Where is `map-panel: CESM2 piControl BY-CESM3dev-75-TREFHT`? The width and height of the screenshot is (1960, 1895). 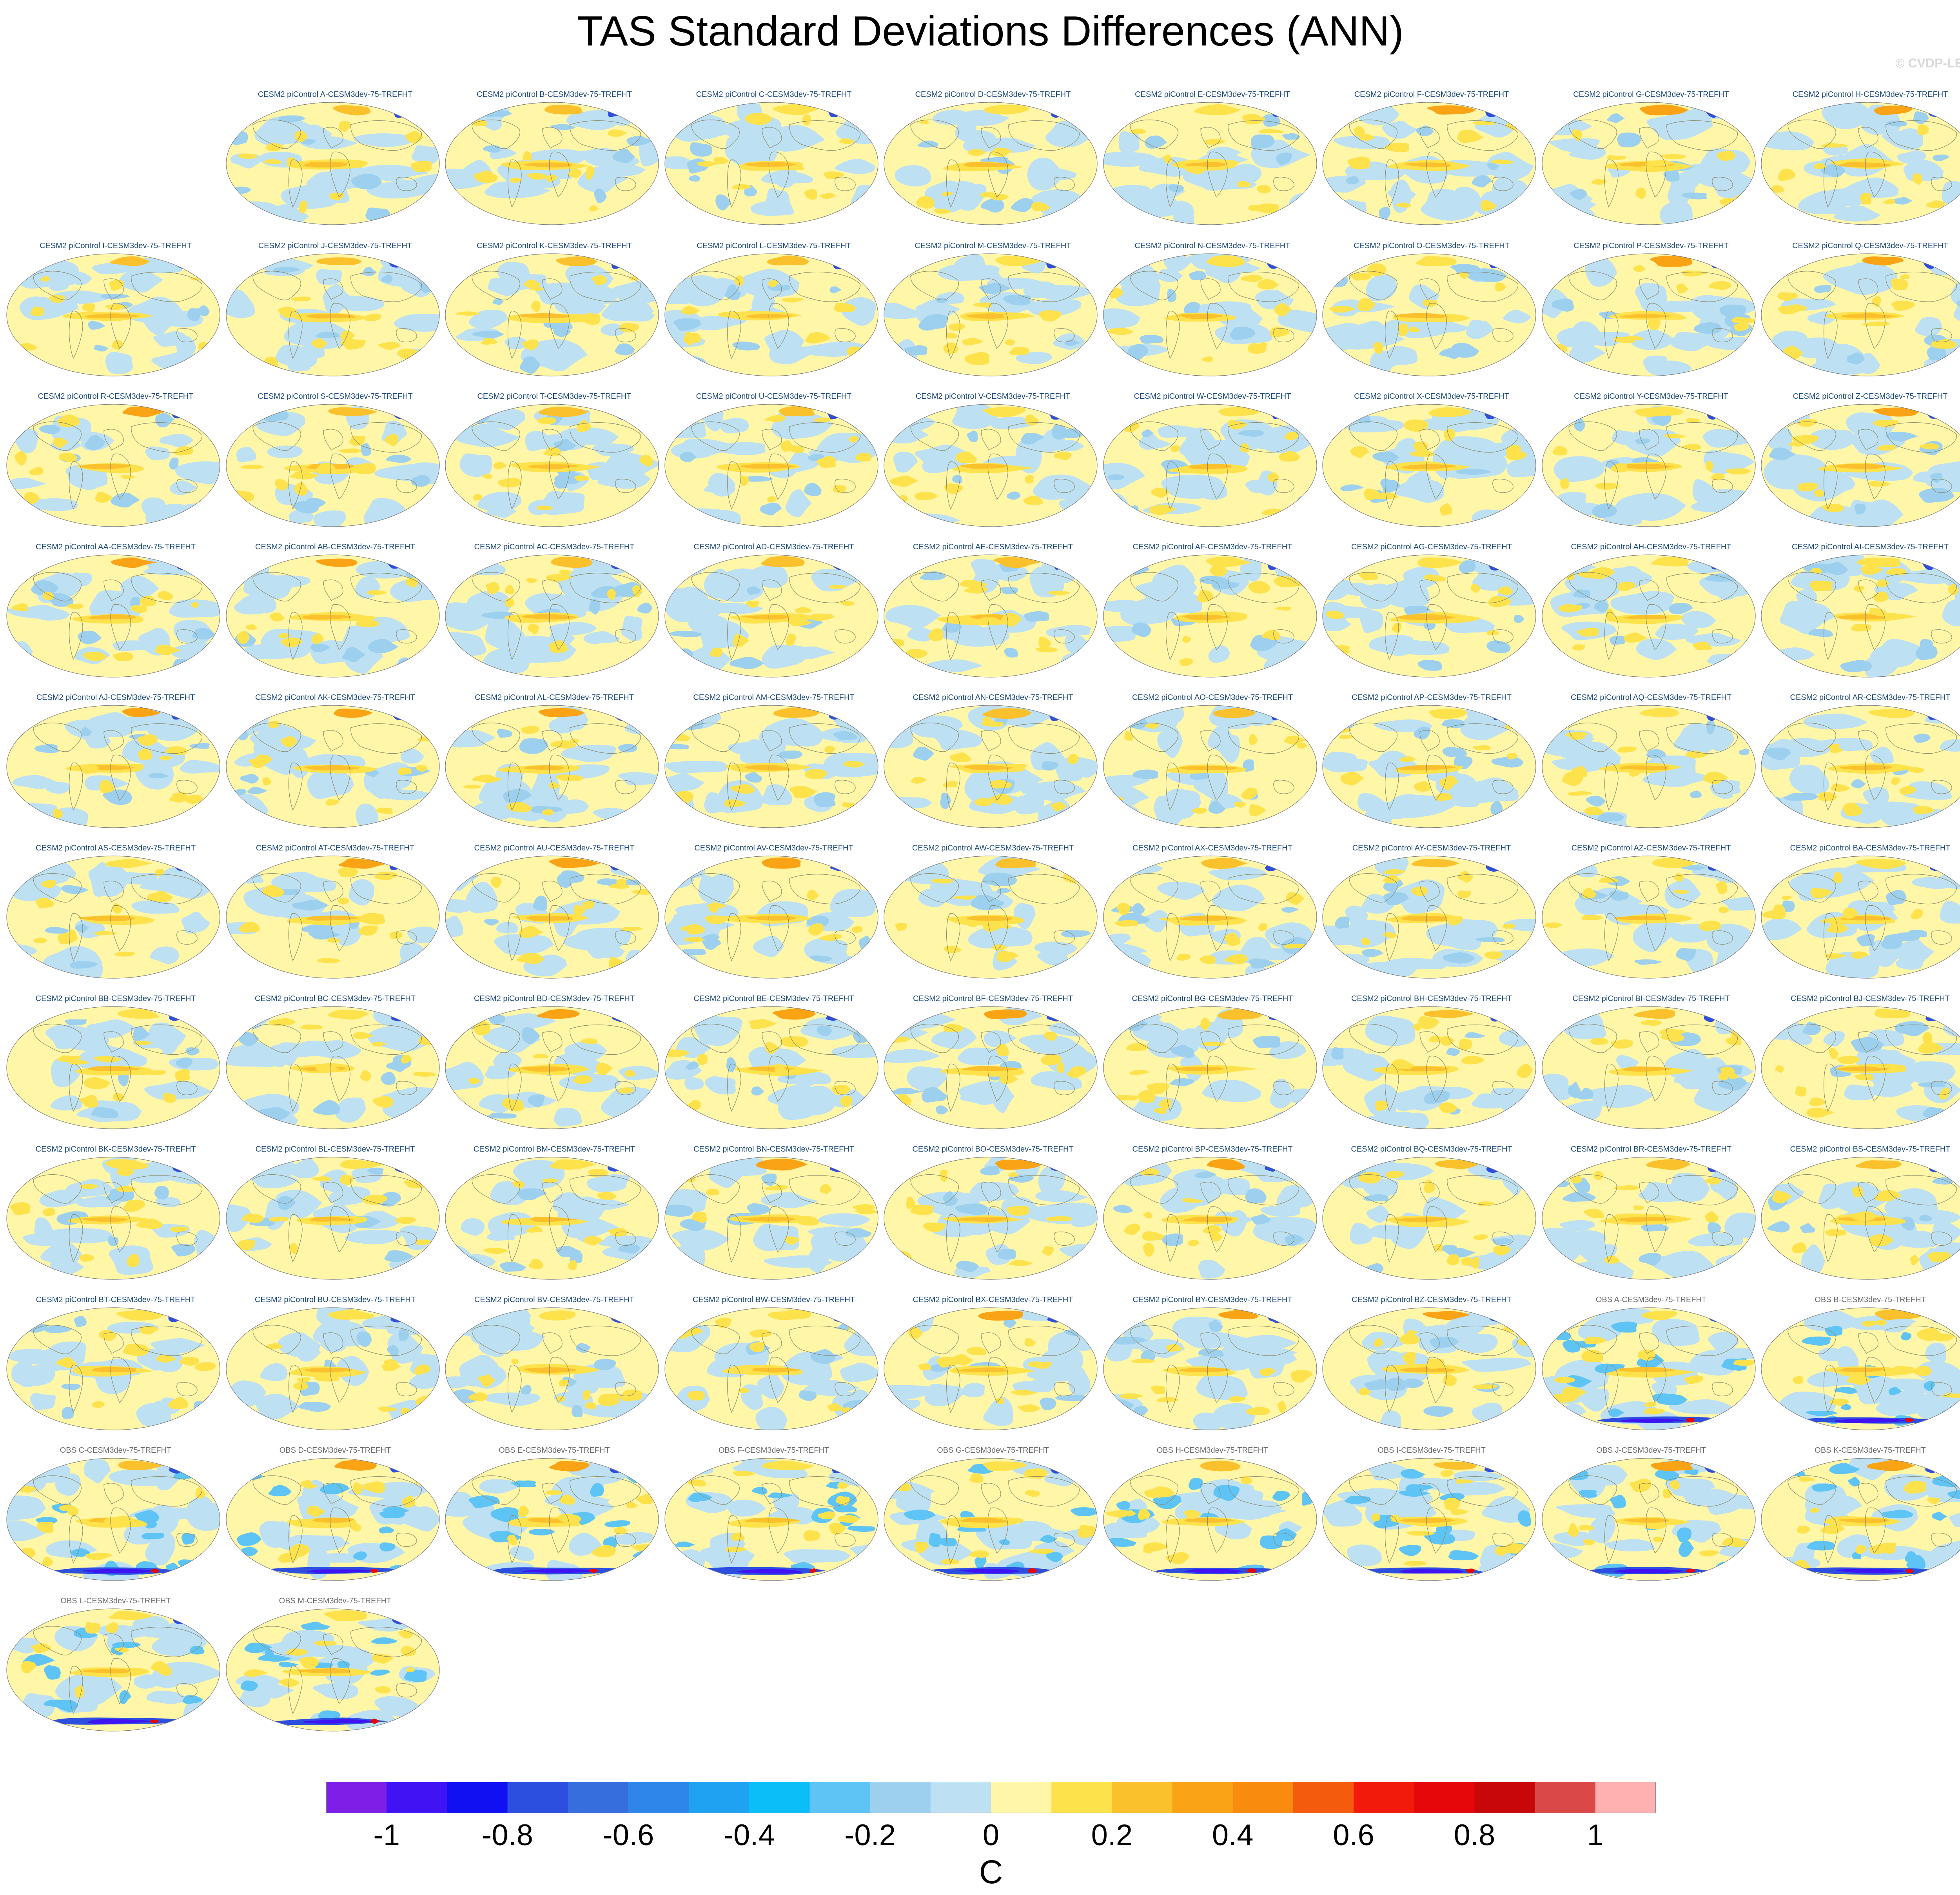
map-panel: CESM2 piControl BY-CESM3dev-75-TREFHT is located at coordinates (1210, 1363).